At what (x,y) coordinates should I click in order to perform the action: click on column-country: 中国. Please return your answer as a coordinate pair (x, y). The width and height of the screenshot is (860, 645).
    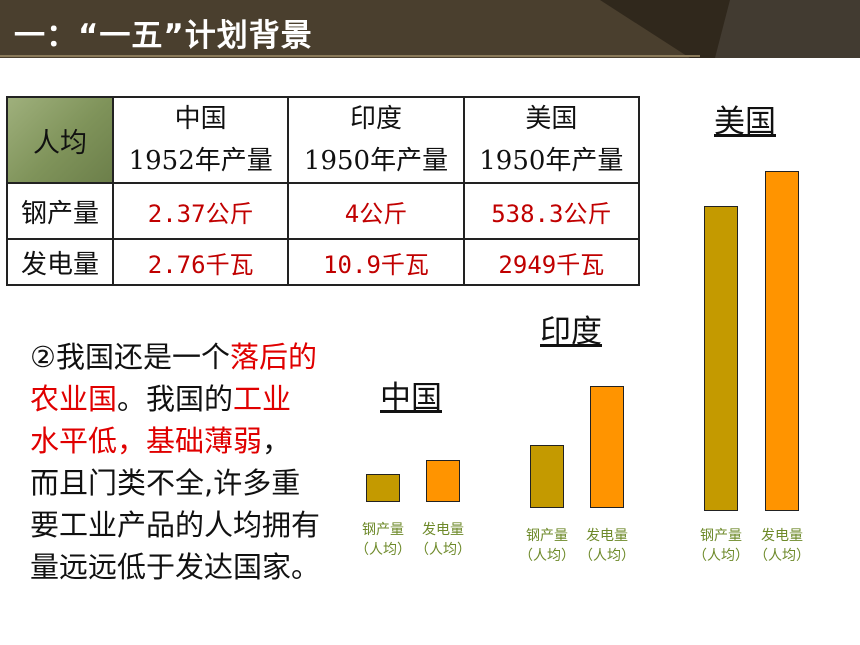
    Looking at the image, I should click on (200, 119).